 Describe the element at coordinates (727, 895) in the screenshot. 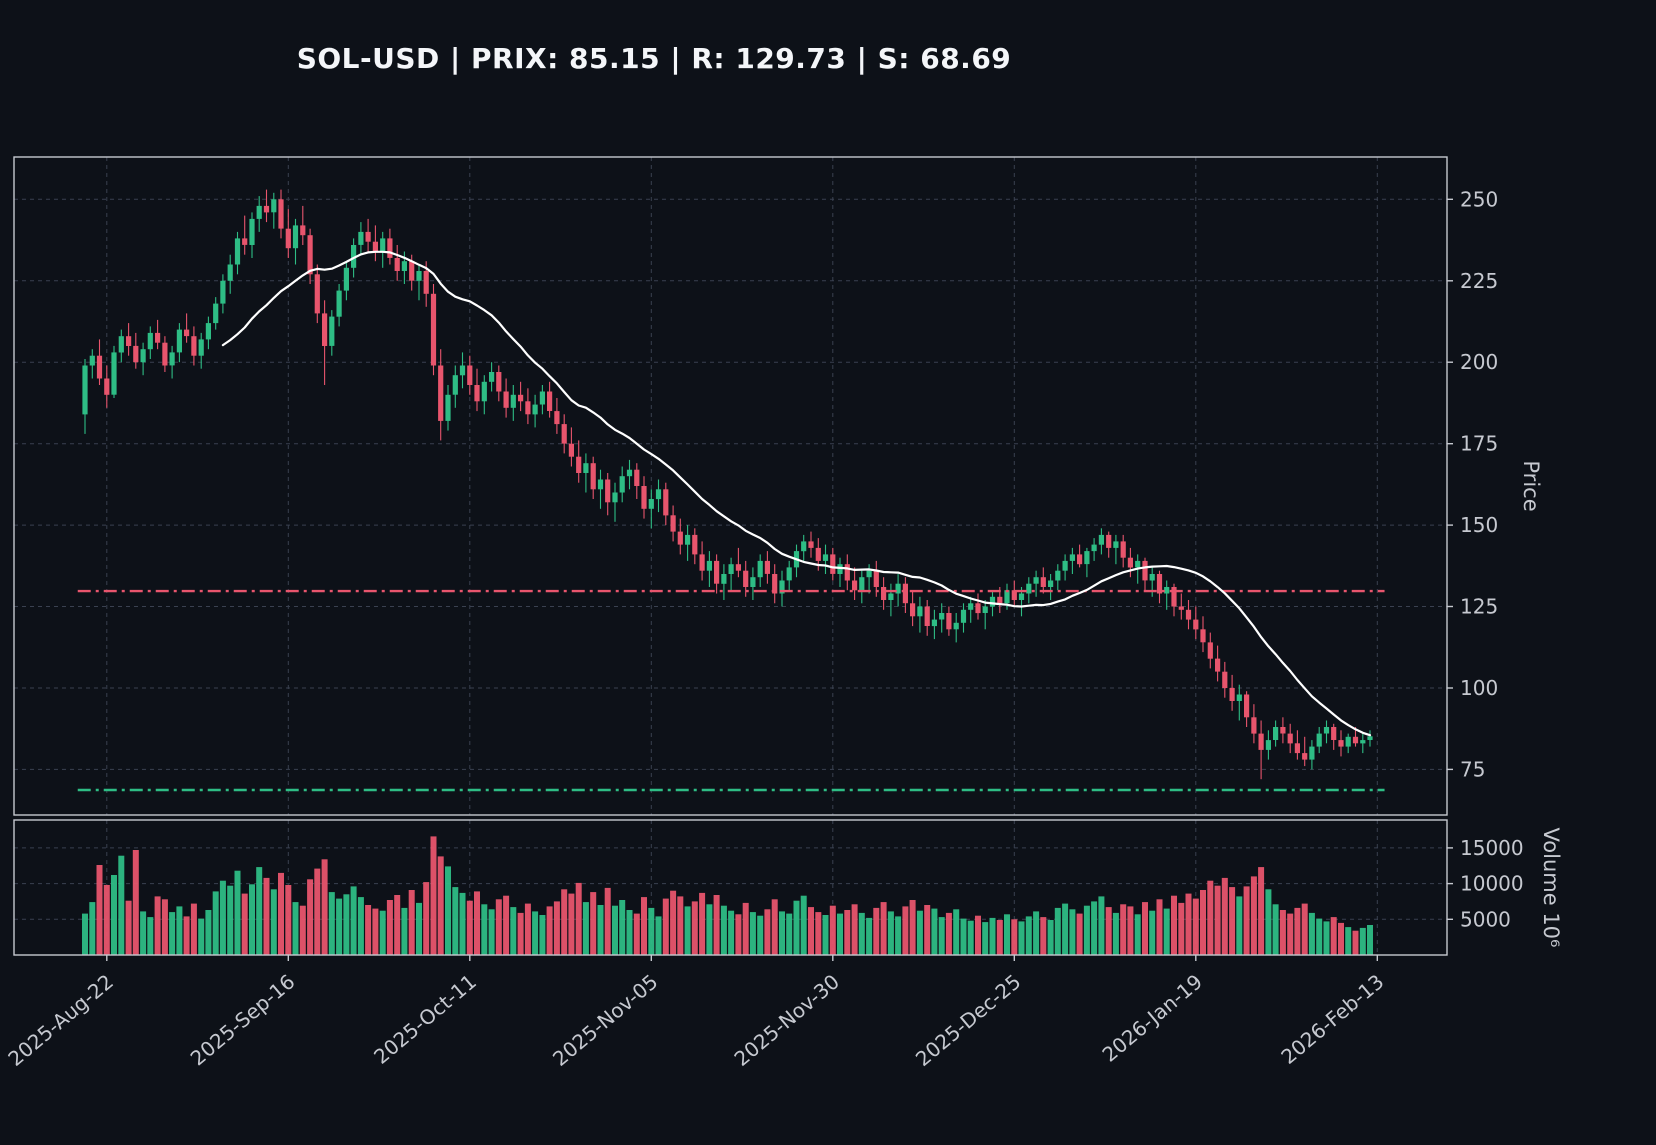

I see `volume-layer` at that location.